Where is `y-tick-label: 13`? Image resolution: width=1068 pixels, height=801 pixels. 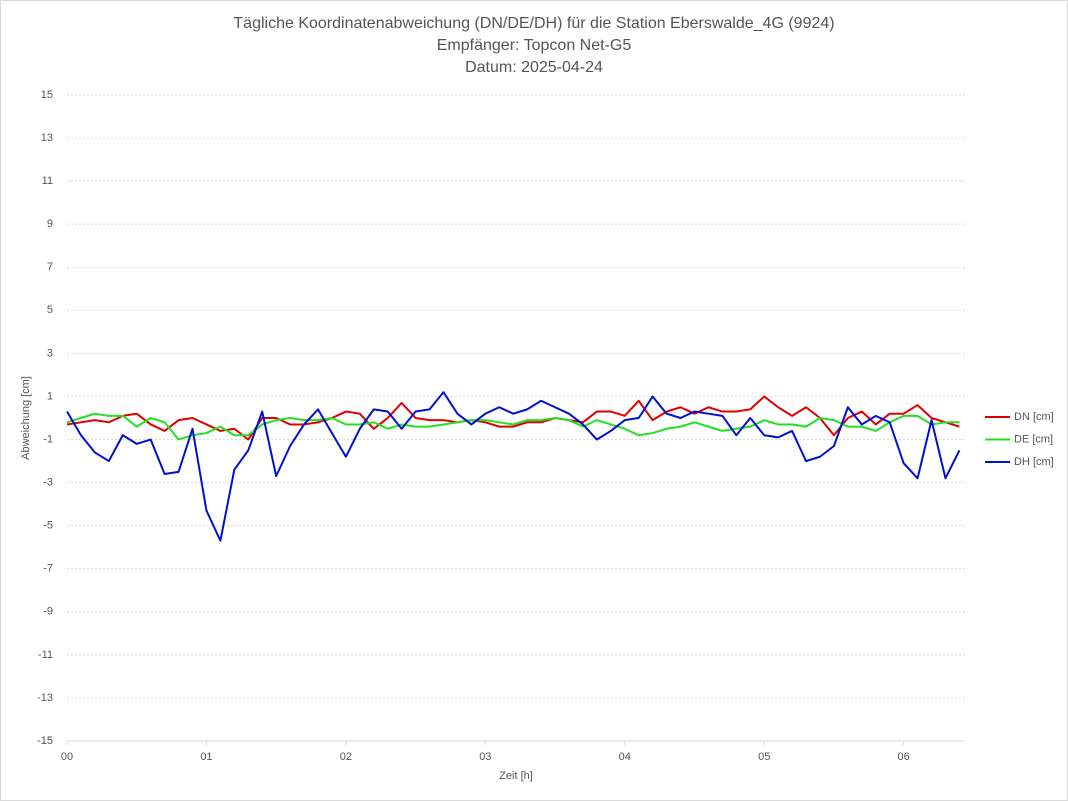 y-tick-label: 13 is located at coordinates (47, 138).